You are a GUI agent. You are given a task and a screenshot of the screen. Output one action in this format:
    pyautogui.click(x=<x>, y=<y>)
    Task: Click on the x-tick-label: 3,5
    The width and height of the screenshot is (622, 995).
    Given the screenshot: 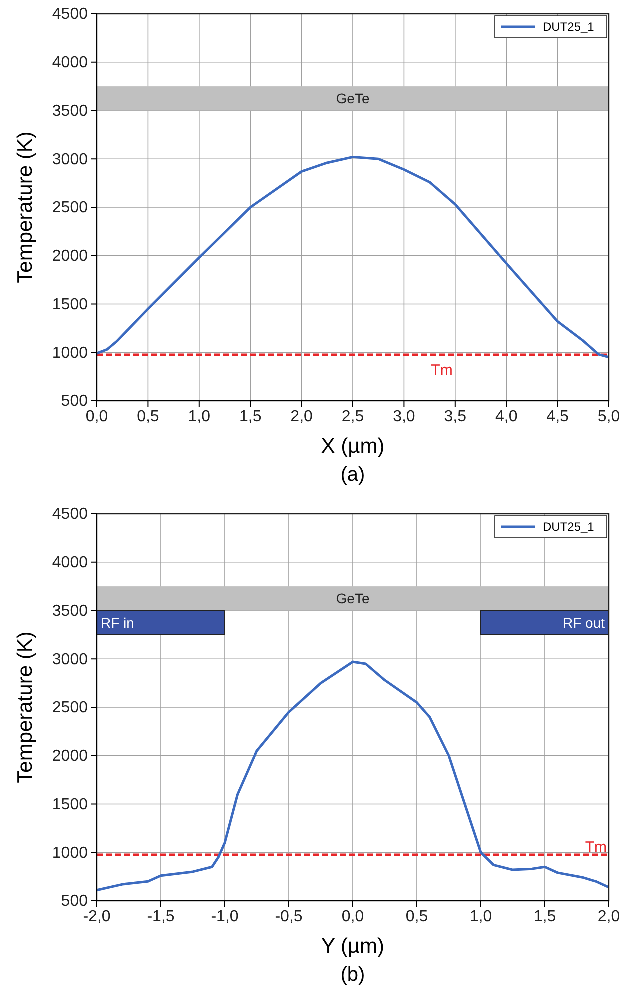 What is the action you would take?
    pyautogui.click(x=455, y=417)
    